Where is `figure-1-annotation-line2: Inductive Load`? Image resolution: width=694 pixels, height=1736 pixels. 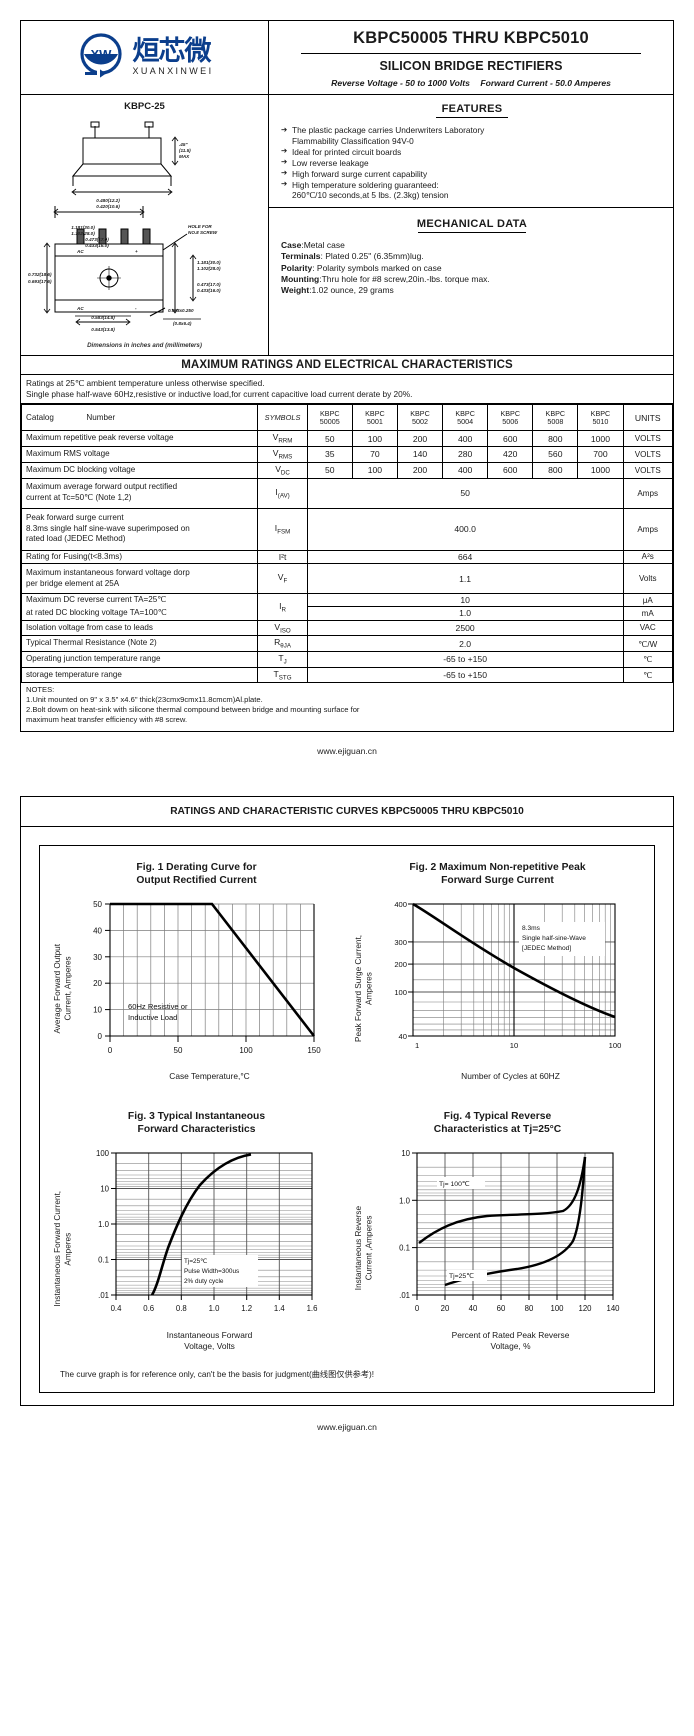
figure-1-annotation-line2: Inductive Load is located at coordinates (152, 1017).